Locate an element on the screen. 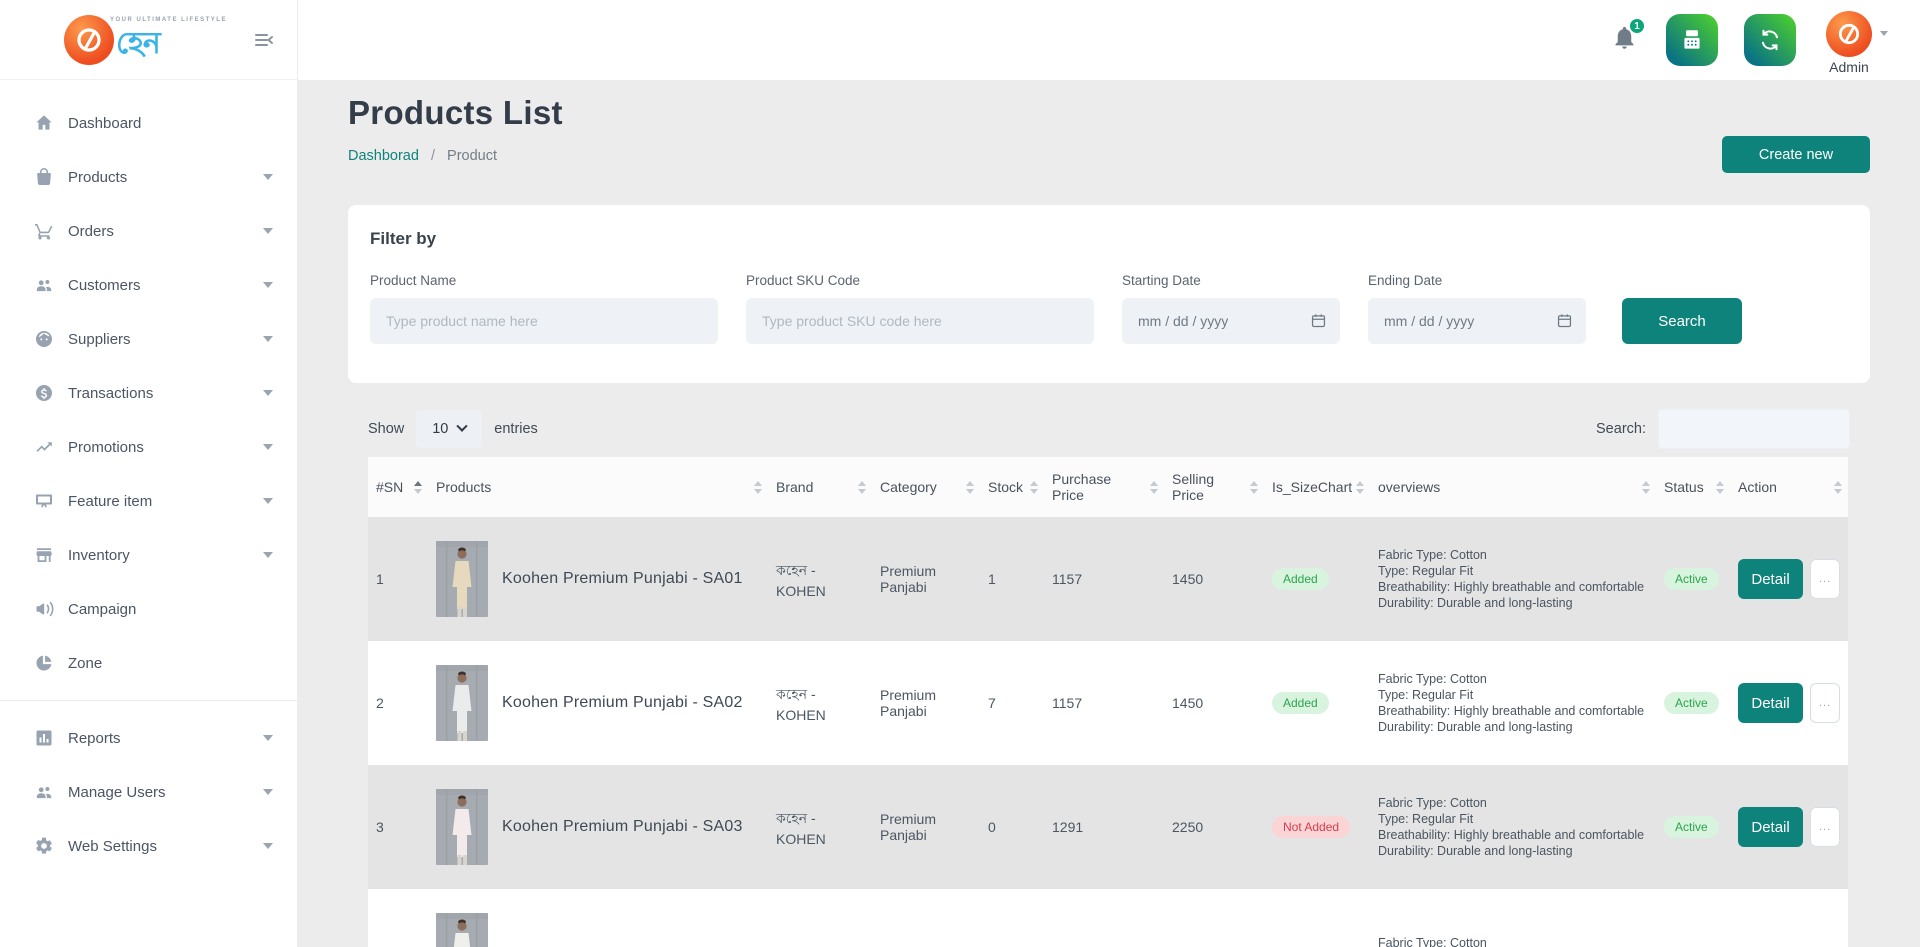 Image resolution: width=1920 pixels, height=947 pixels. filter-field-label: Product SKU Code is located at coordinates (803, 280).